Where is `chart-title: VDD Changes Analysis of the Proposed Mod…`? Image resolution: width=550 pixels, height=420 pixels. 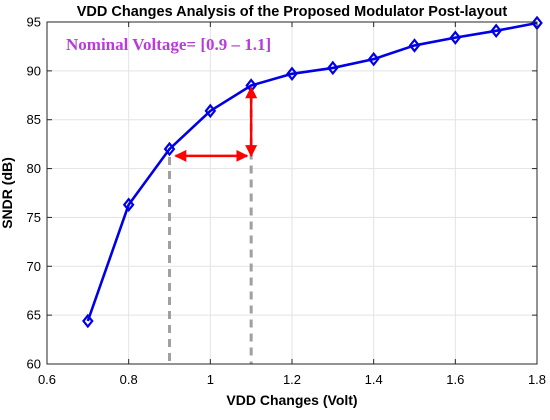 chart-title: VDD Changes Analysis of the Proposed Mod… is located at coordinates (292, 12).